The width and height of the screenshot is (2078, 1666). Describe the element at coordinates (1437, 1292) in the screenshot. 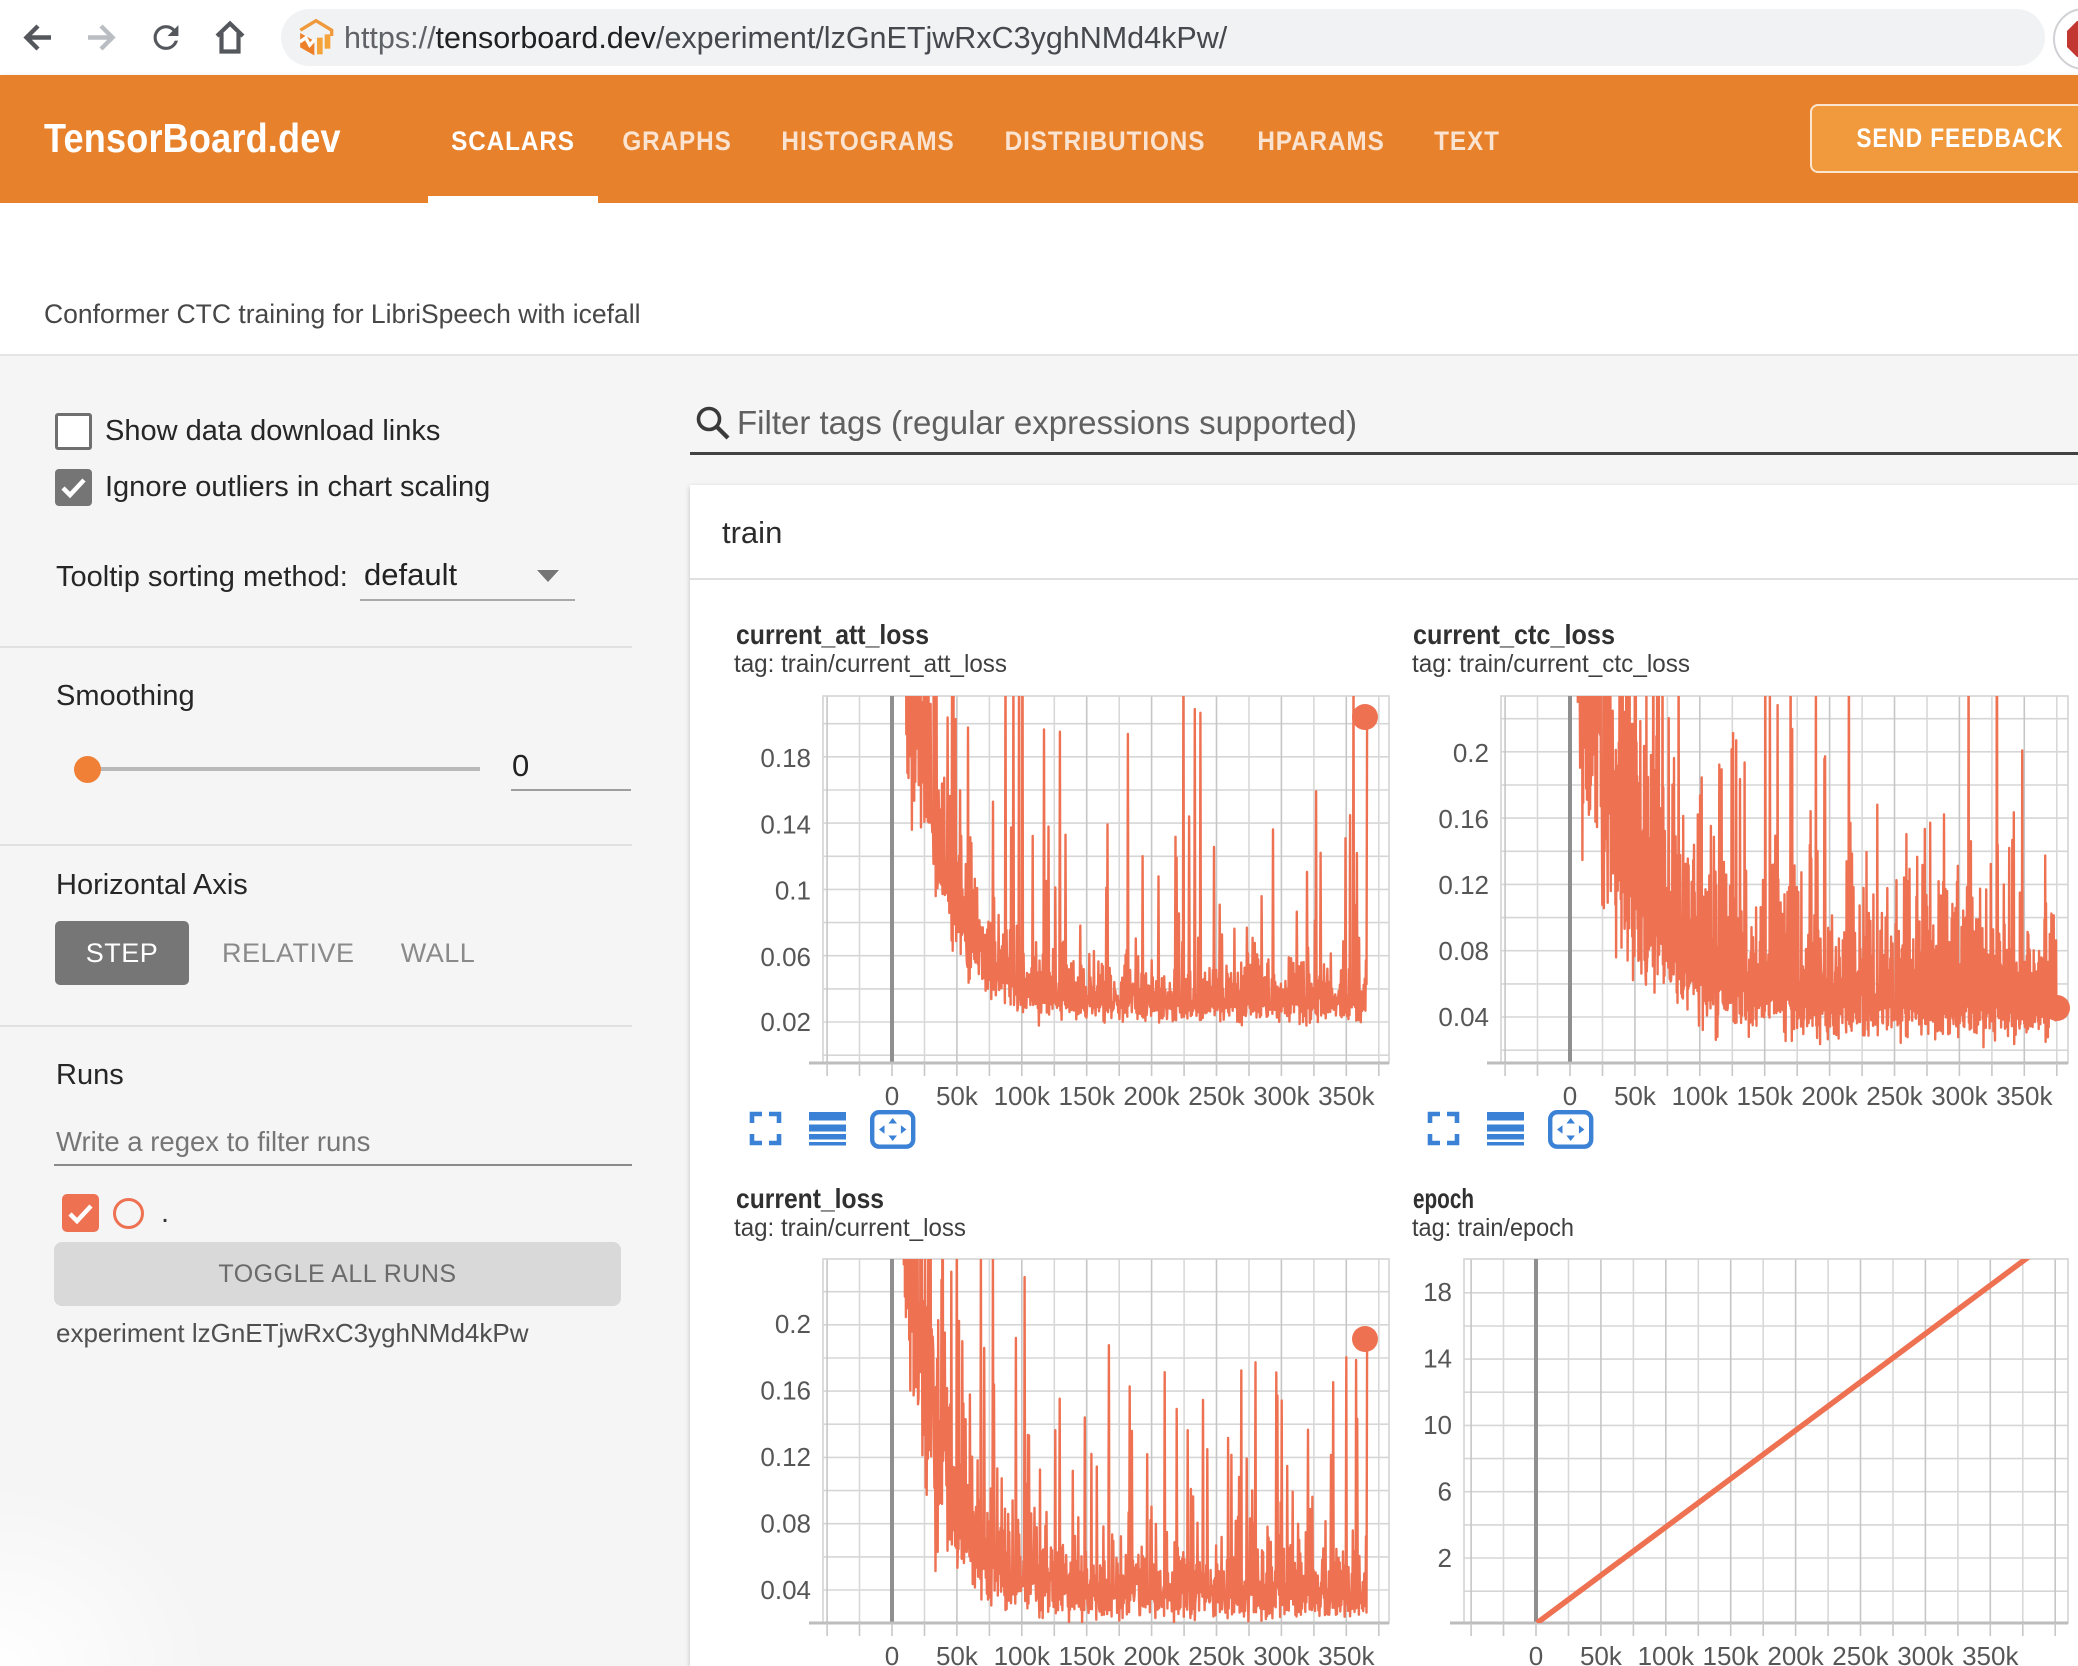

I see `svg-text: 18` at that location.